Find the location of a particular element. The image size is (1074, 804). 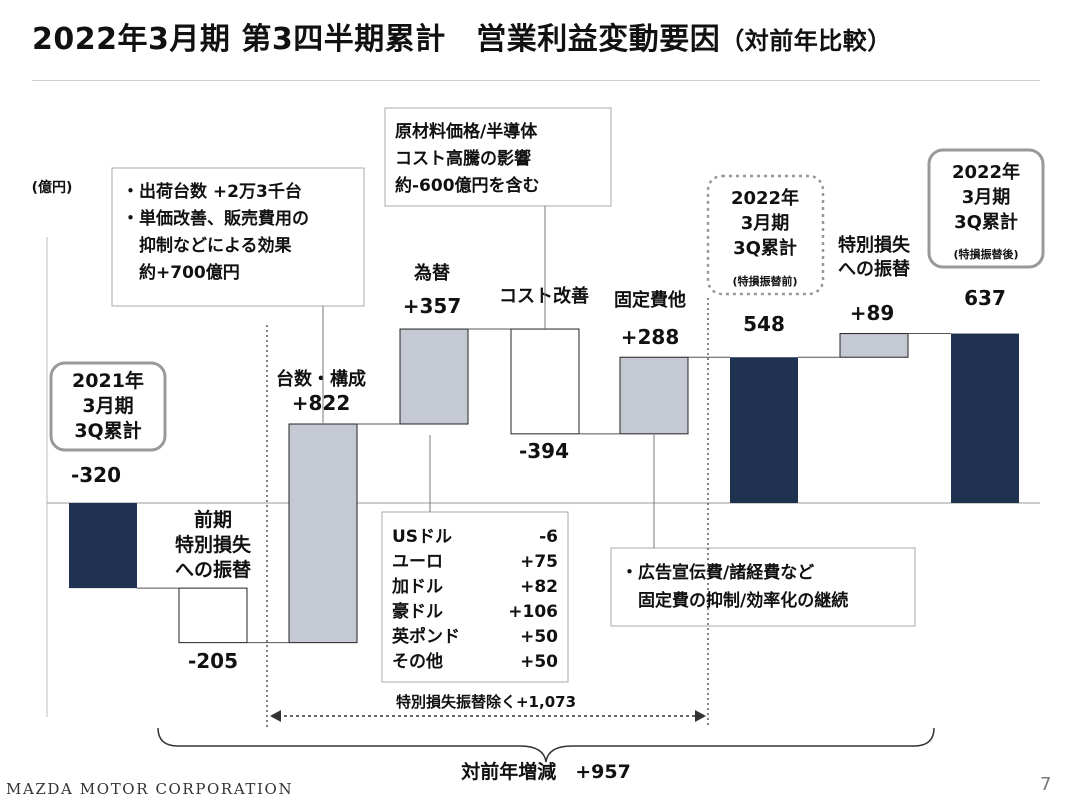

cat-label-fy22-after-line-3: 3Q累計 is located at coordinates (986, 222).